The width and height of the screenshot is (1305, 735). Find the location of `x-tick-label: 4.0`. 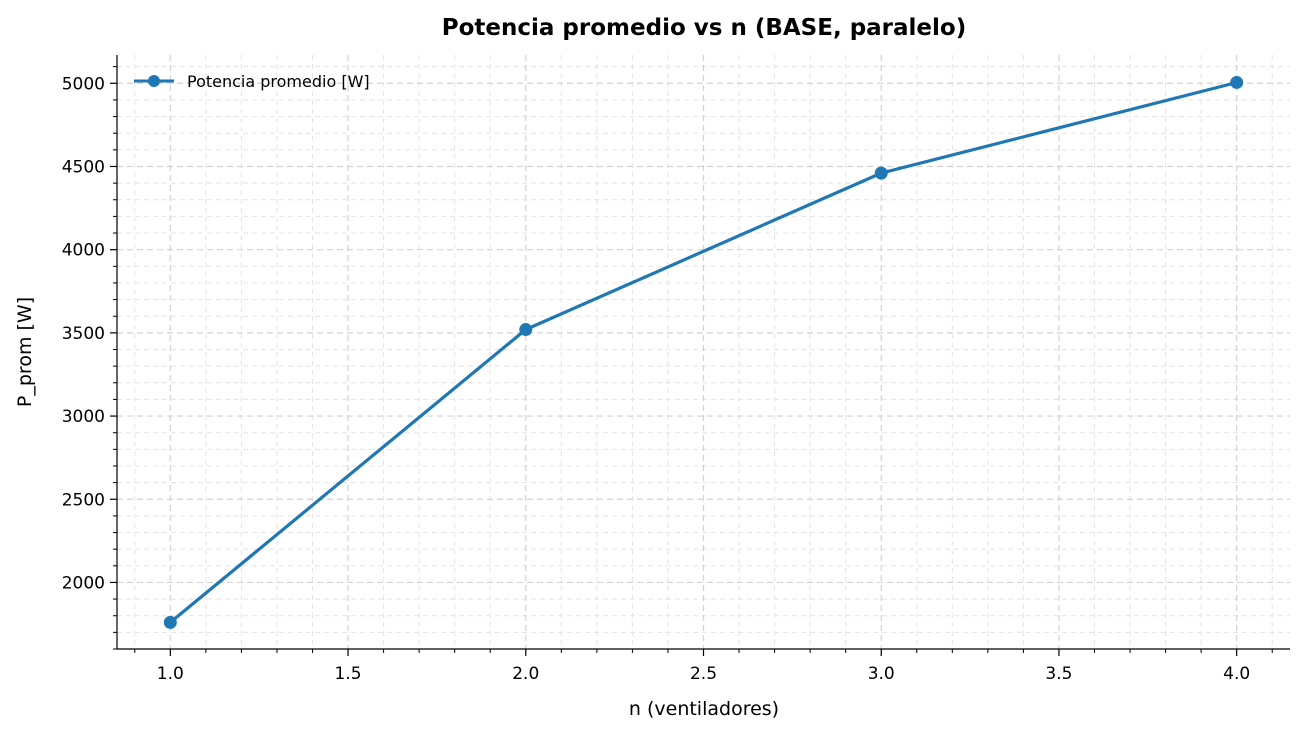

x-tick-label: 4.0 is located at coordinates (1236, 674).